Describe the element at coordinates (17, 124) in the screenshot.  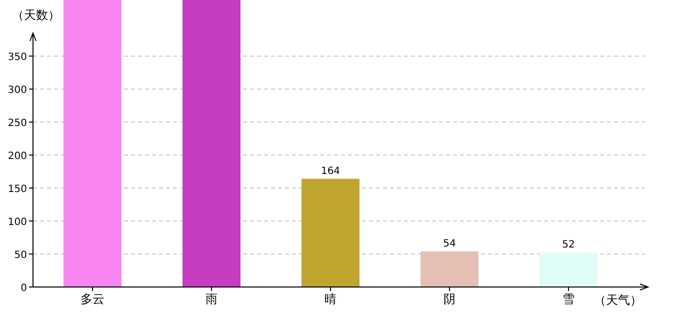
I see `y-tick-label: 250` at that location.